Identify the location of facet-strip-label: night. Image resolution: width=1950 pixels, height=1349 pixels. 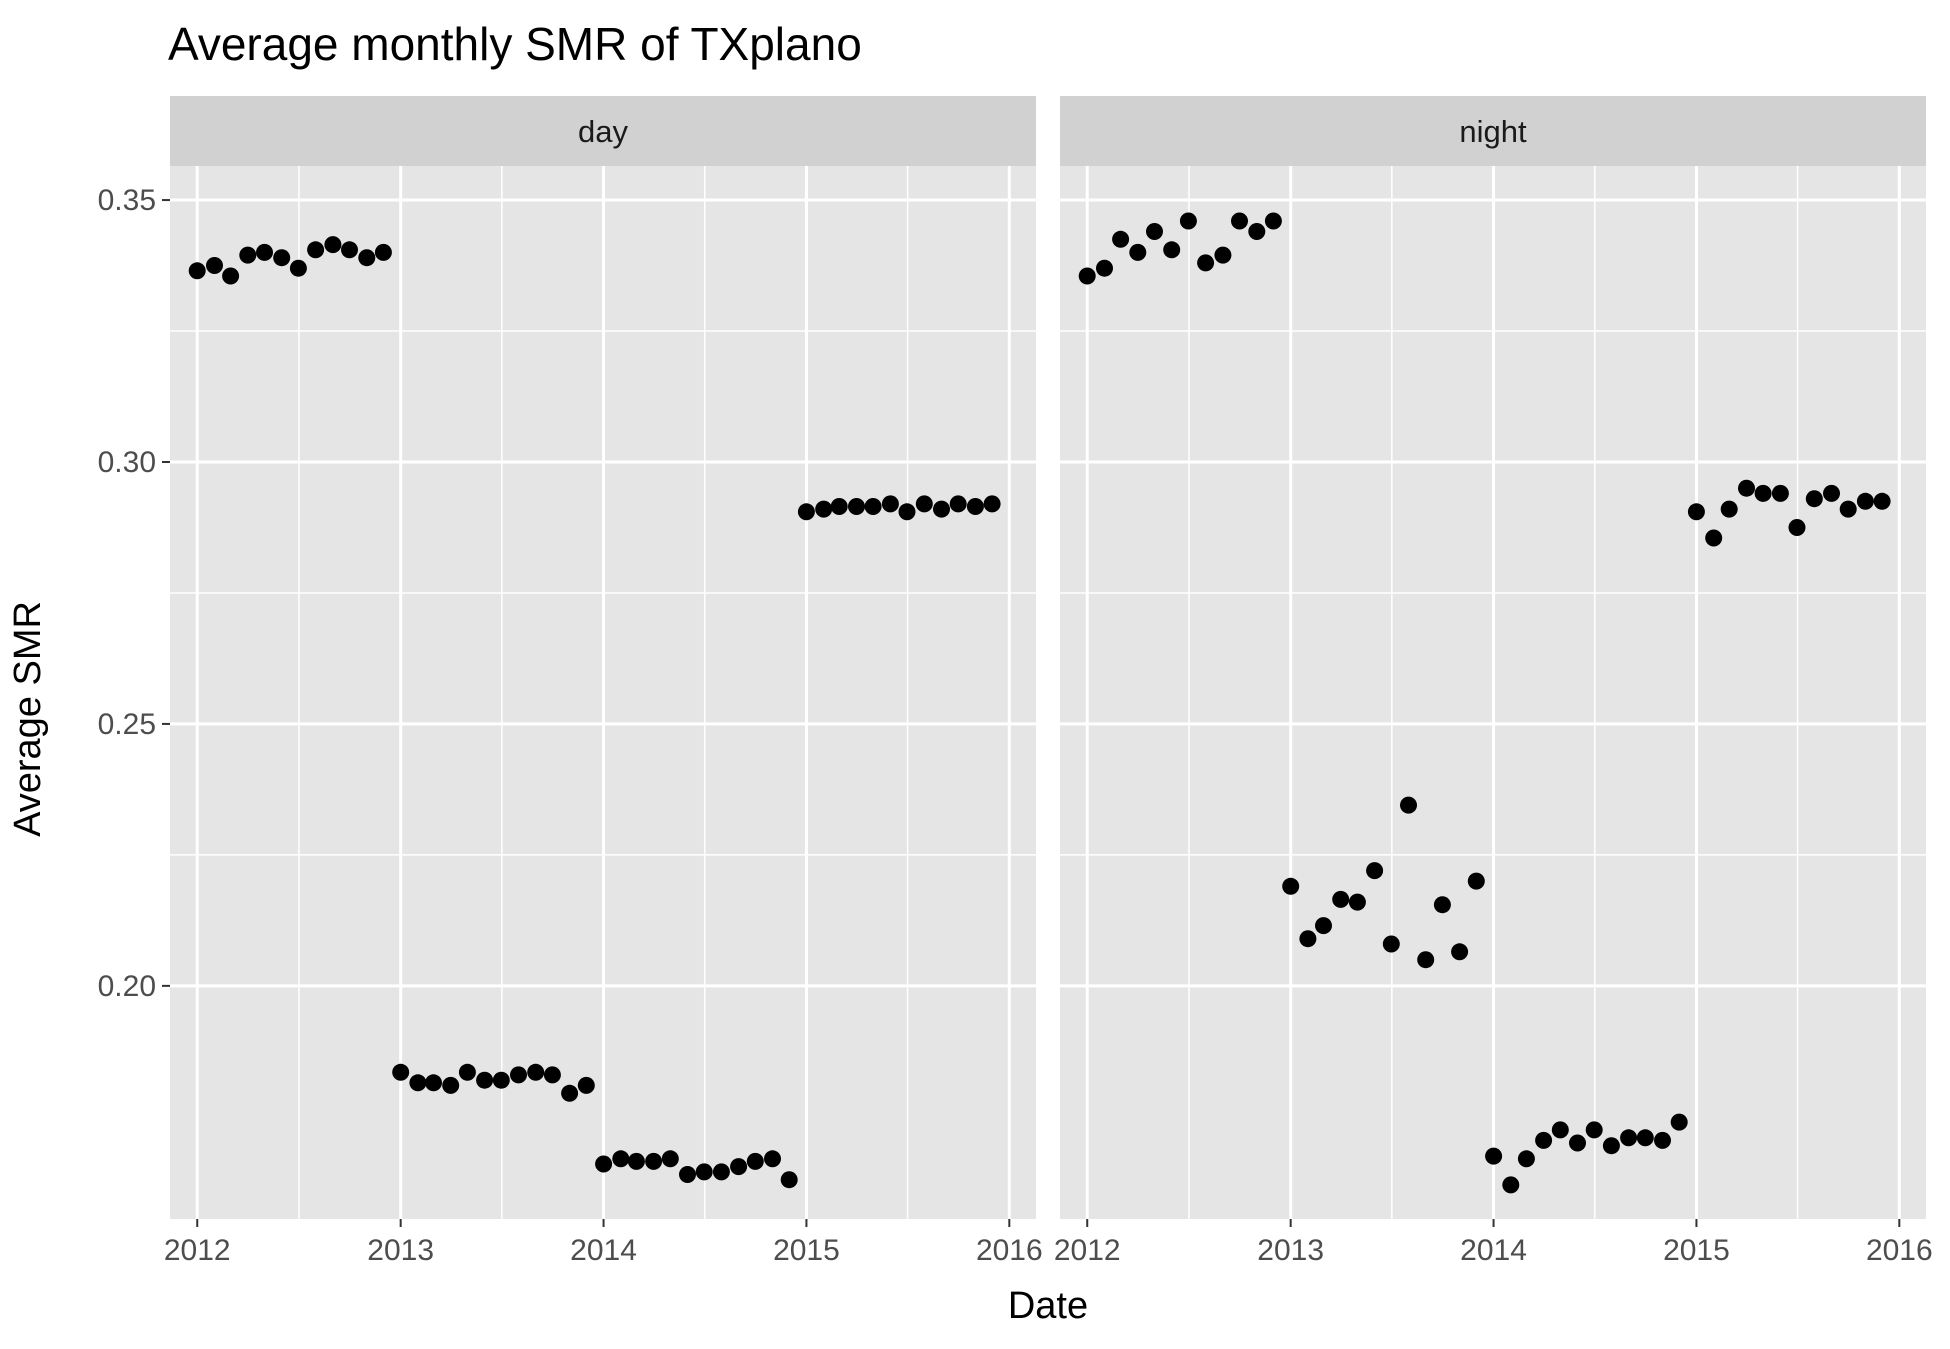
(1493, 131).